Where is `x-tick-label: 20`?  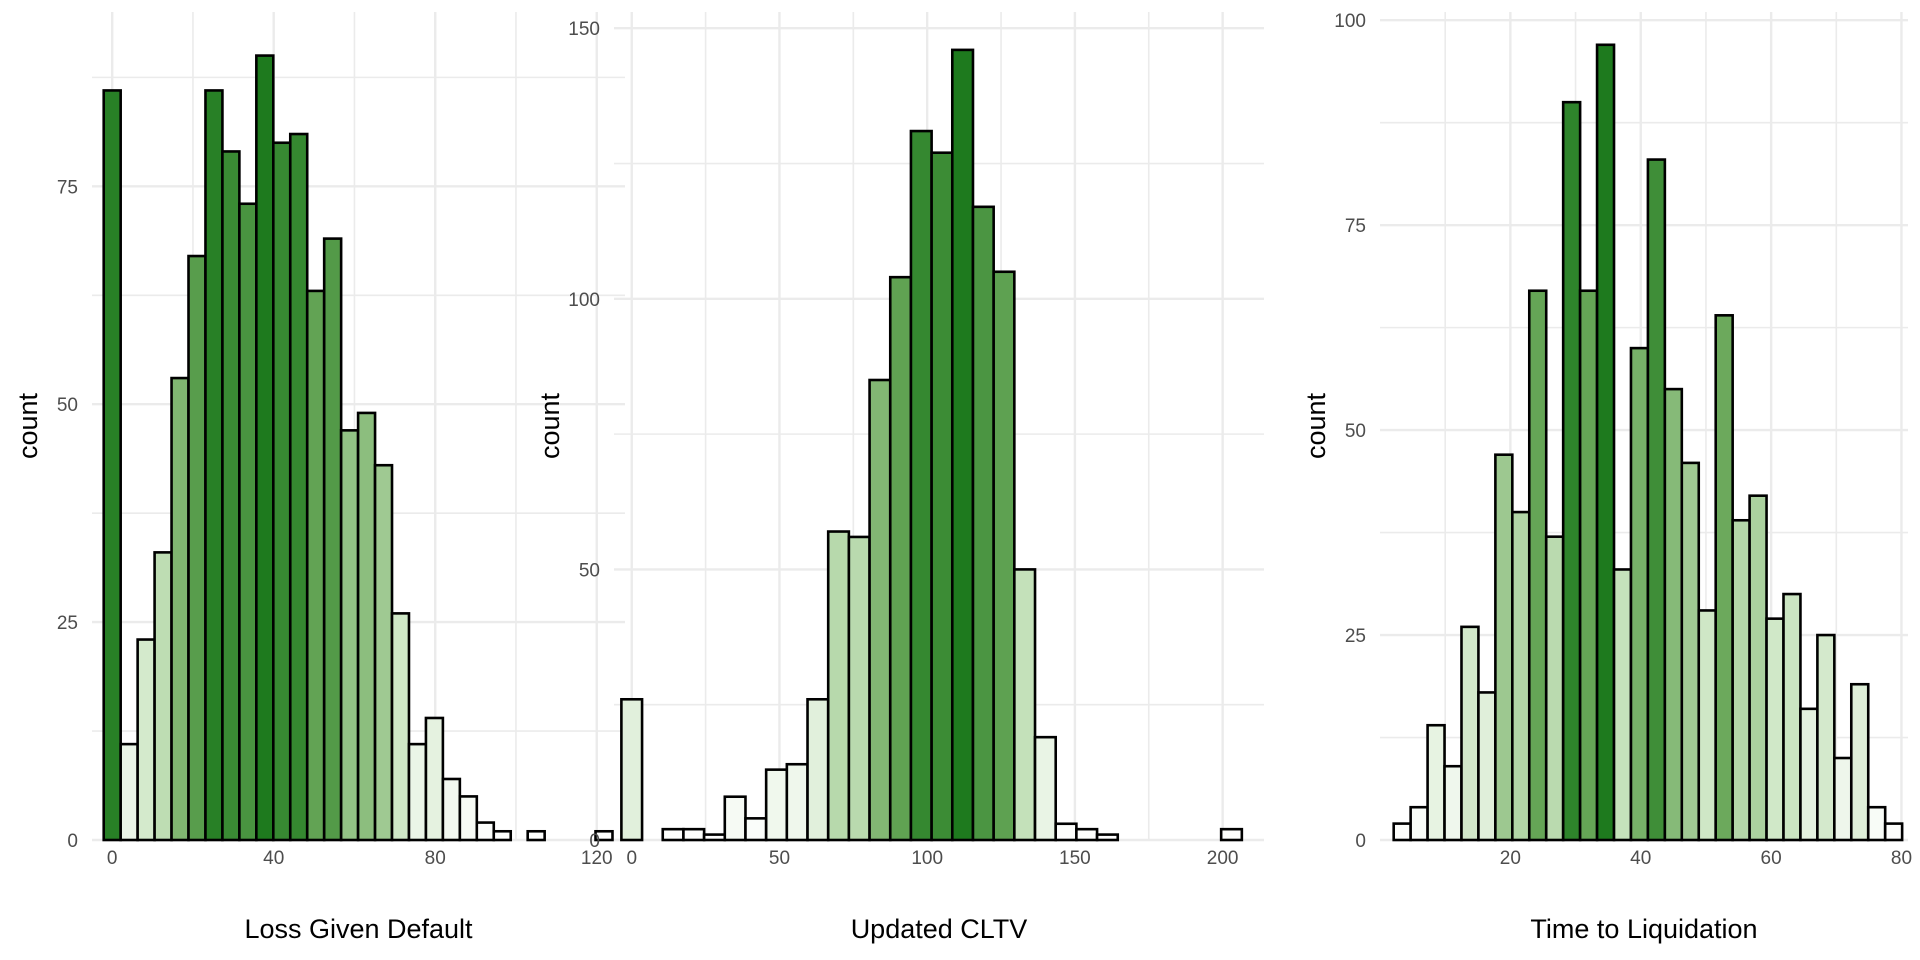 x-tick-label: 20 is located at coordinates (1510, 858).